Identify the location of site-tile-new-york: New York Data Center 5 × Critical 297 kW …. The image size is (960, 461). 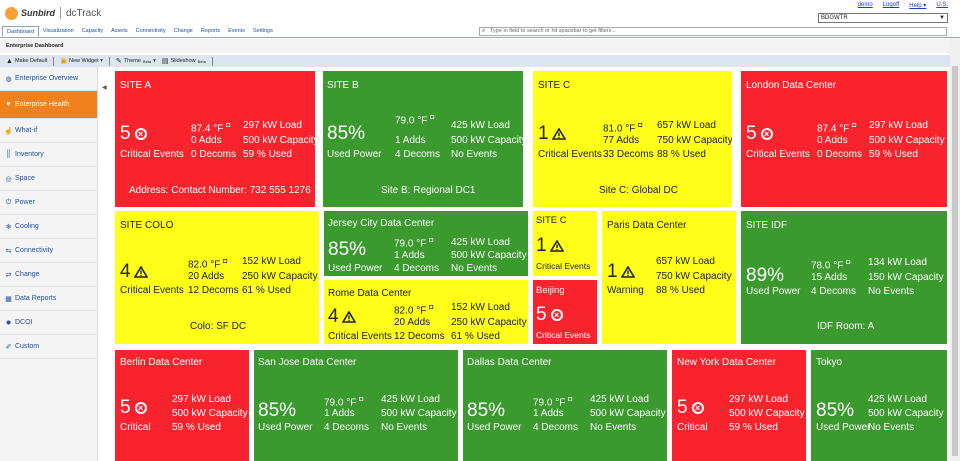
(739, 405).